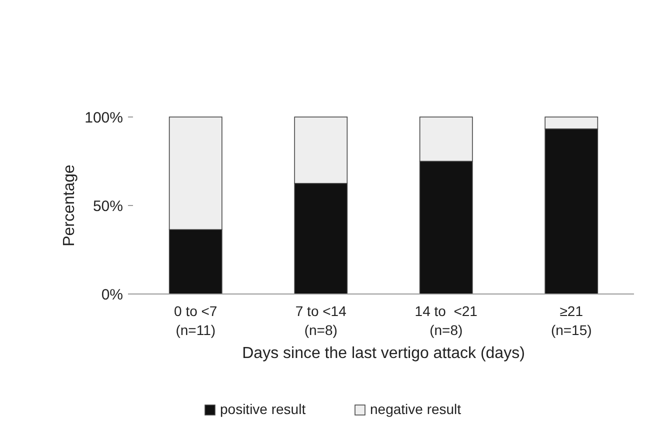 Image resolution: width=654 pixels, height=427 pixels. Describe the element at coordinates (446, 320) in the screenshot. I see `x-tick-label: 14 to <21 (n=8)` at that location.